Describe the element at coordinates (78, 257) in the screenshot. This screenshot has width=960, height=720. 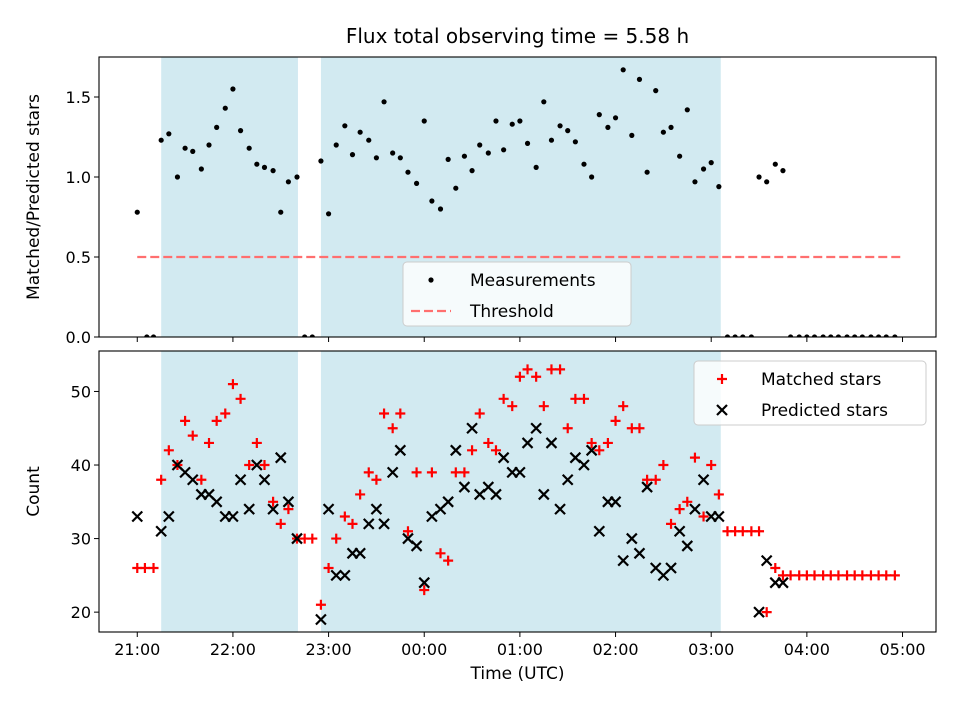
I see `y-tick-label: 0.5` at that location.